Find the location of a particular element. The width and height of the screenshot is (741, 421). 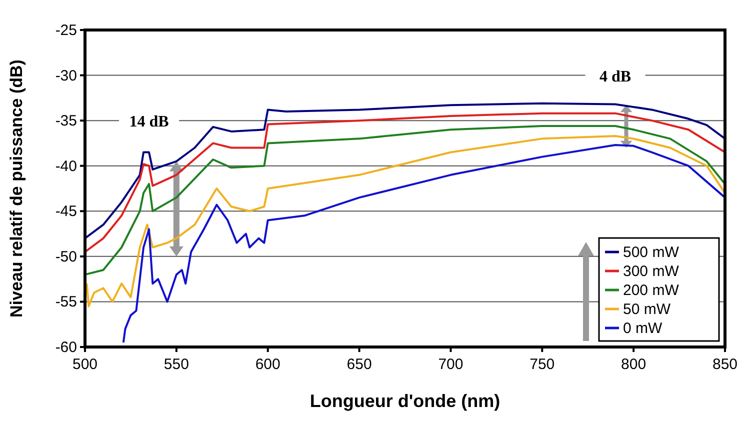

x-tick-label: 800 is located at coordinates (633, 364).